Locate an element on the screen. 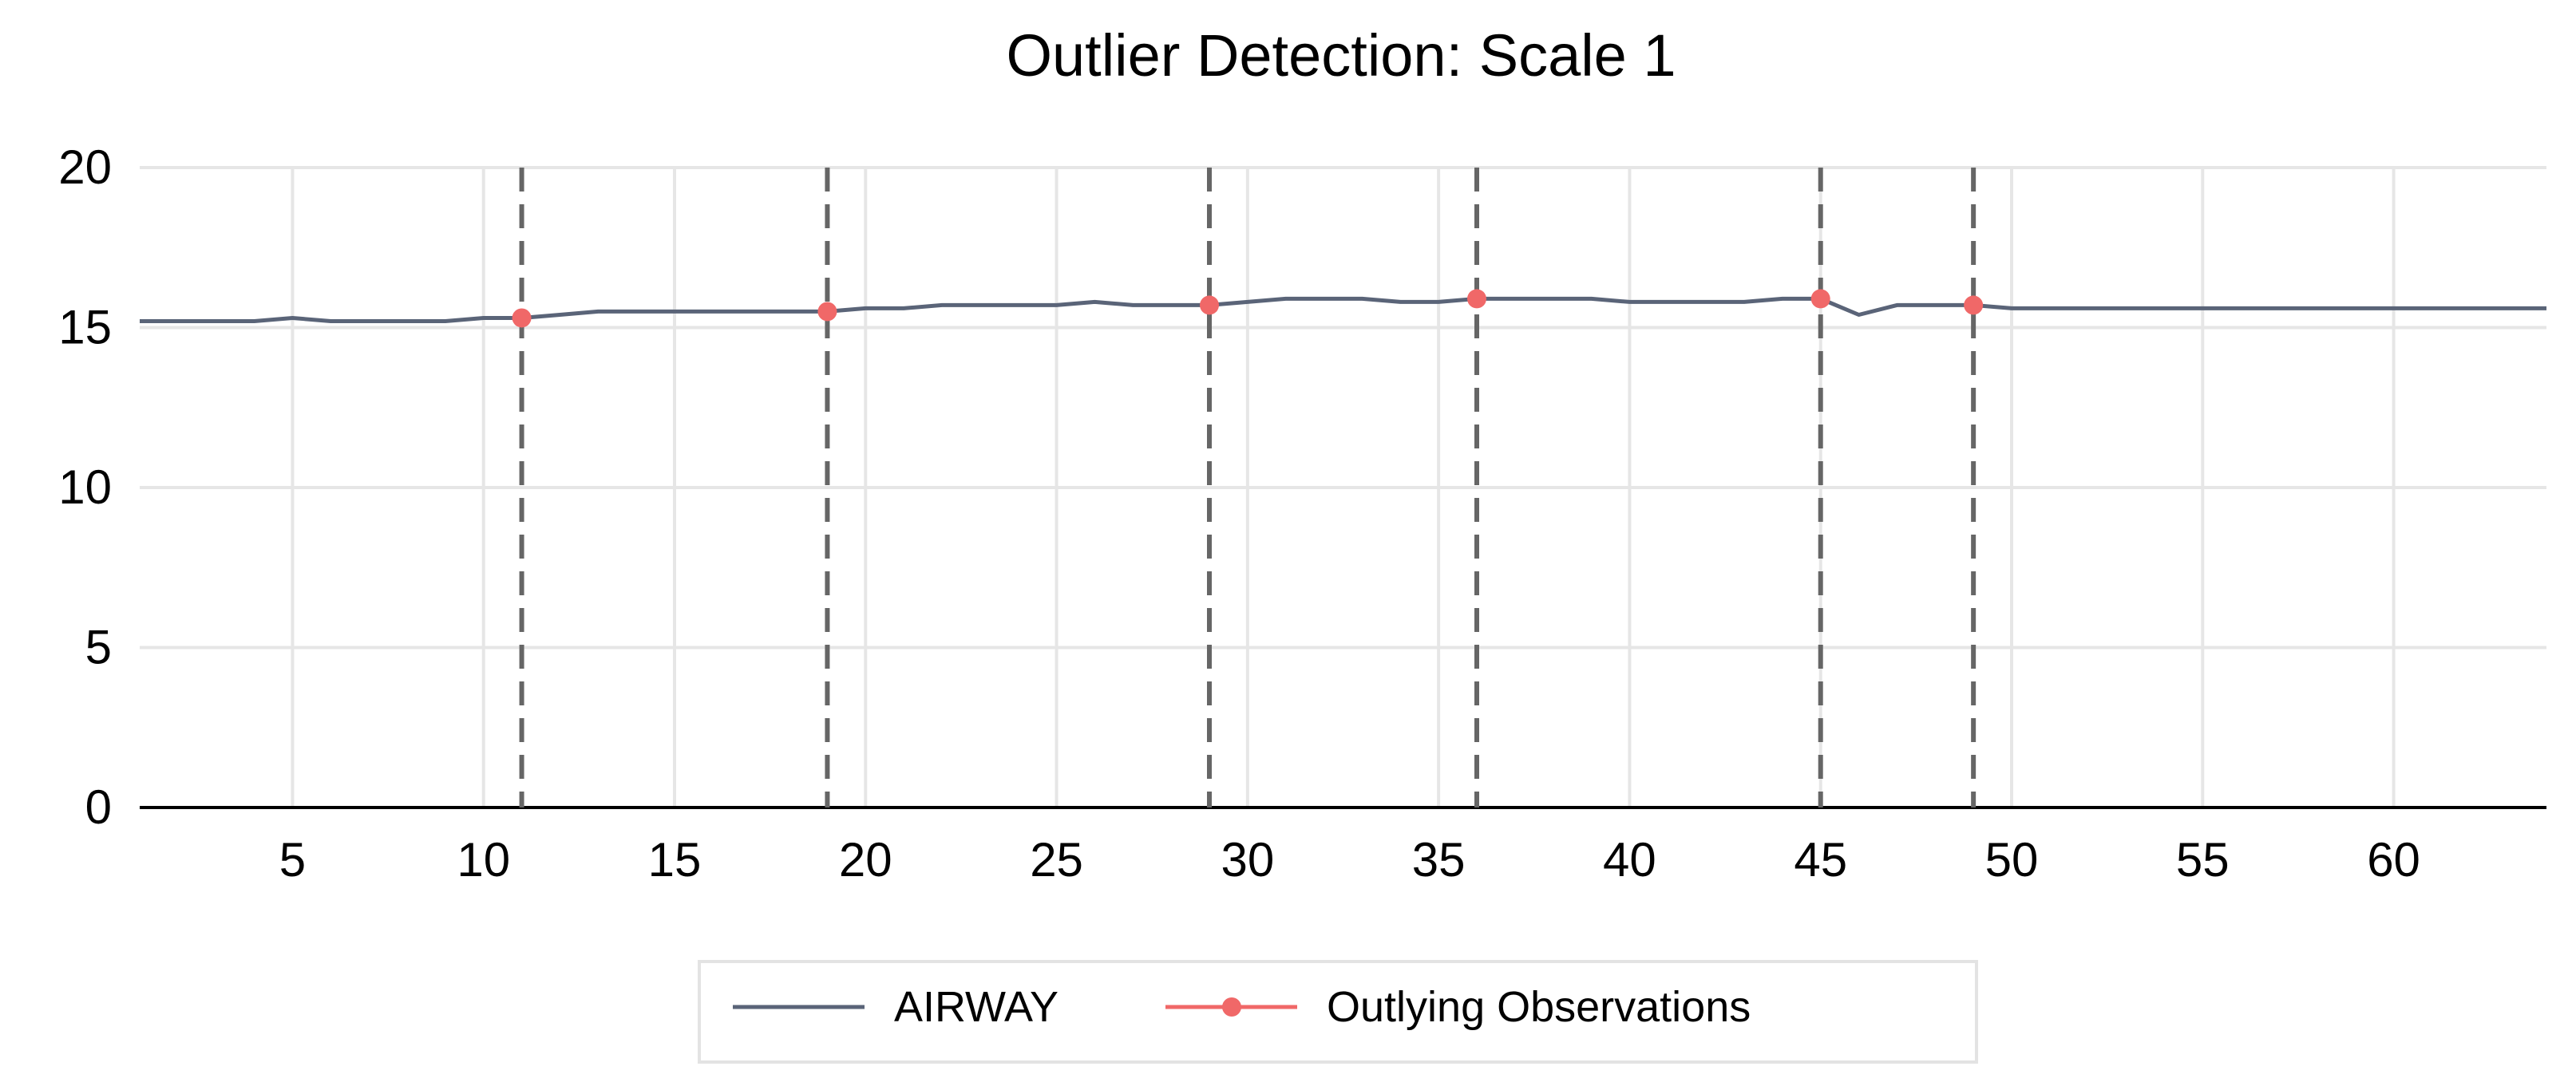 Image resolution: width=2576 pixels, height=1082 pixels. x-tick-label-20: 20 is located at coordinates (865, 860).